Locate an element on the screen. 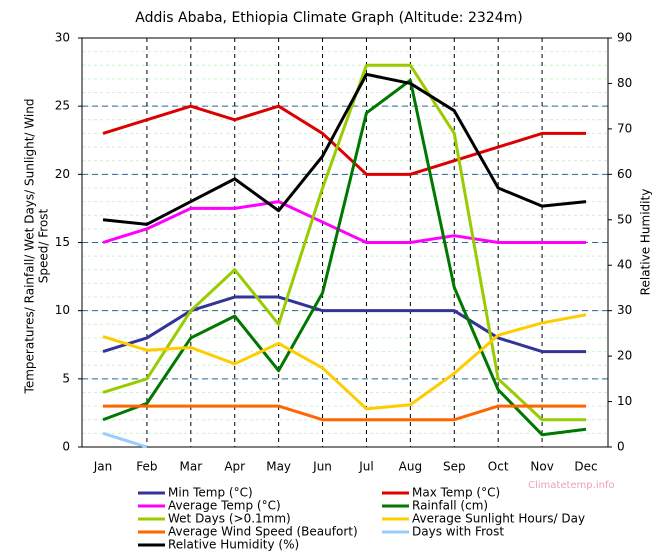  watermark: Climatetemp.info is located at coordinates (571, 485).